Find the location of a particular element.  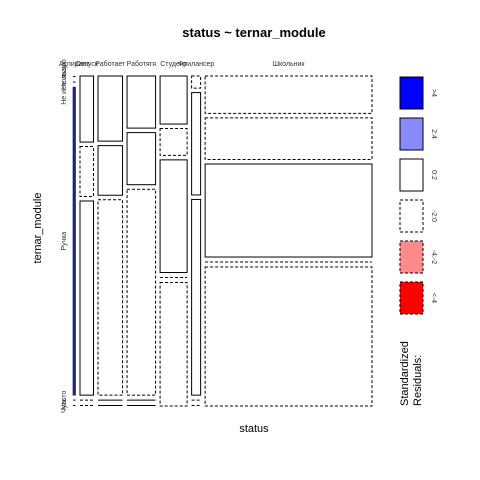

x-tick-label: Отпуск is located at coordinates (87, 64).